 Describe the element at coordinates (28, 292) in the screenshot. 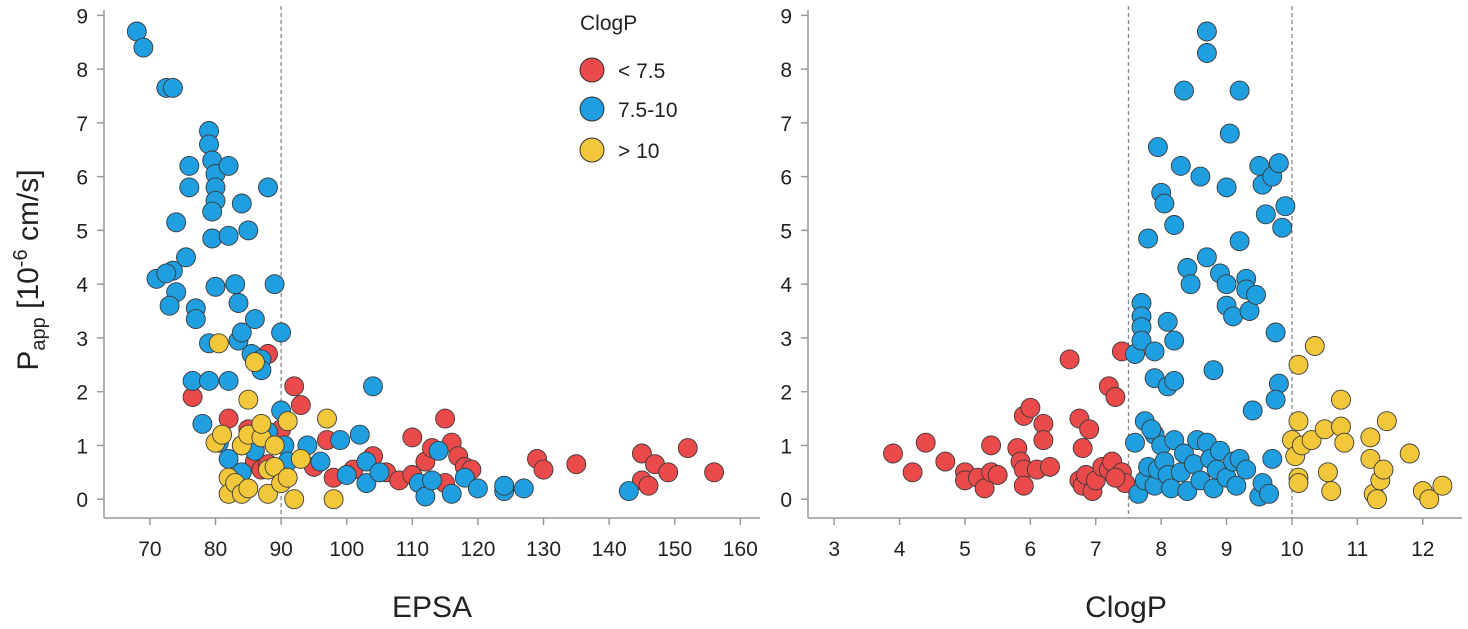

I see `y-axis-title-unit-start: [10` at that location.